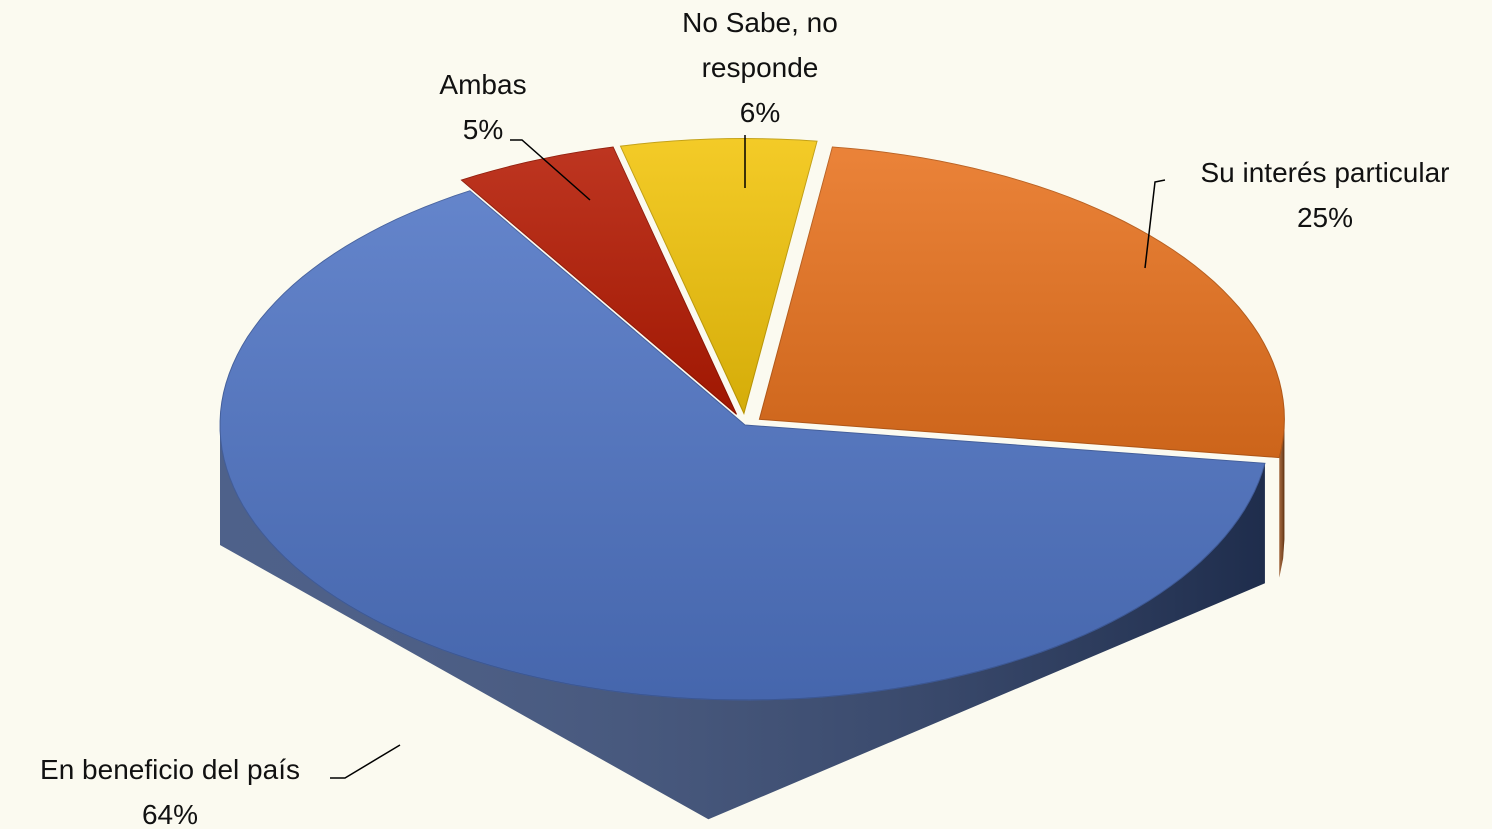 The width and height of the screenshot is (1492, 829). What do you see at coordinates (170, 814) in the screenshot?
I see `value-label: 64%` at bounding box center [170, 814].